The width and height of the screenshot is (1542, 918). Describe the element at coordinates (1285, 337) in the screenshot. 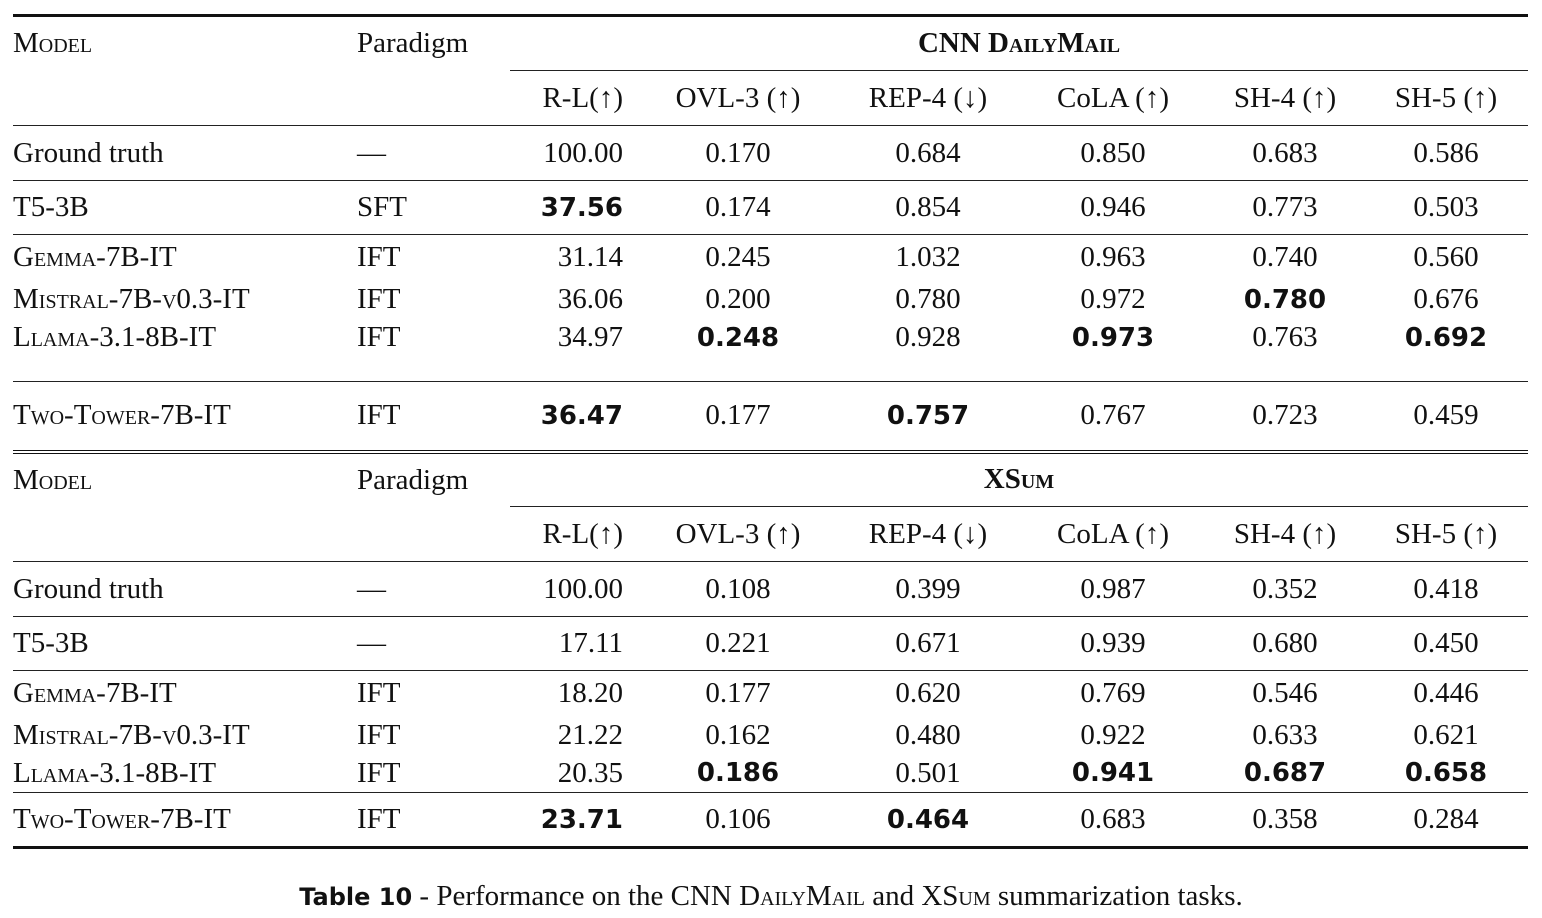

I see `metric-value: 0.763` at that location.